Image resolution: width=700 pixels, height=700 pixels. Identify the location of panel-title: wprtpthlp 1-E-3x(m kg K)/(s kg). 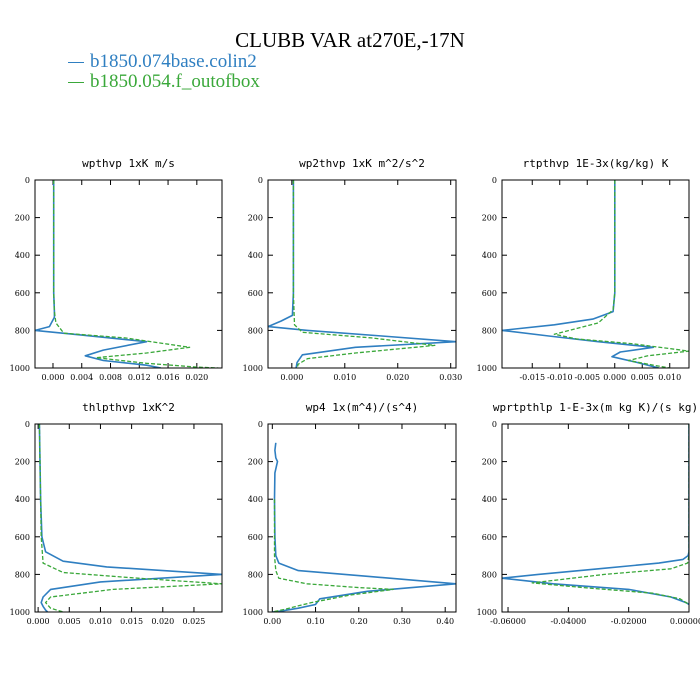
(595, 407).